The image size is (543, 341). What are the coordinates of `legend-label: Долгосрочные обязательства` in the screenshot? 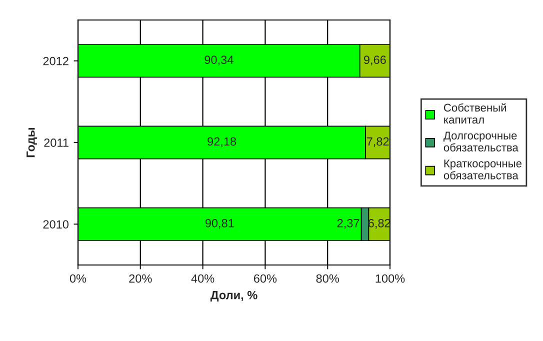 It's located at (481, 142).